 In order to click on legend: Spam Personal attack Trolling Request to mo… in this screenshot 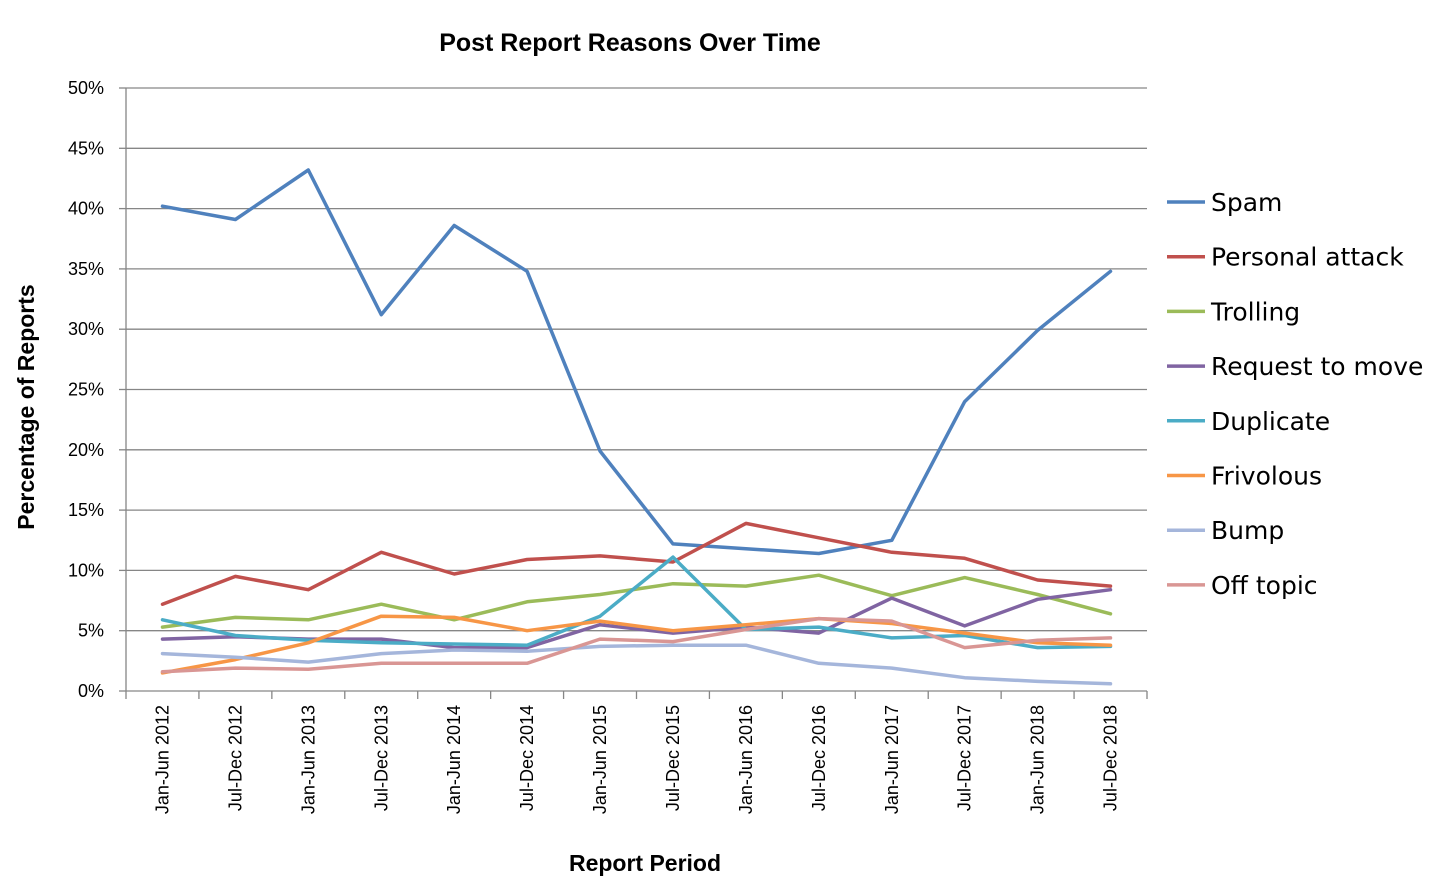, I will do `click(1295, 394)`.